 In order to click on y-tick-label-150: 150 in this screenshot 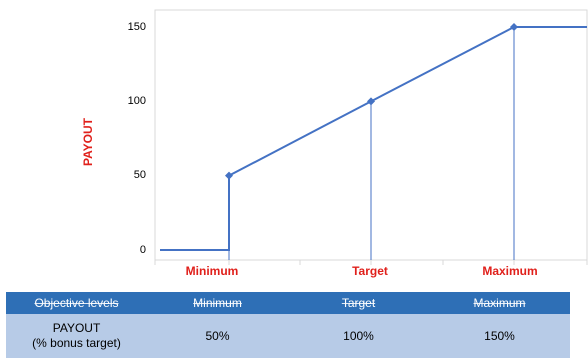, I will do `click(136, 27)`.